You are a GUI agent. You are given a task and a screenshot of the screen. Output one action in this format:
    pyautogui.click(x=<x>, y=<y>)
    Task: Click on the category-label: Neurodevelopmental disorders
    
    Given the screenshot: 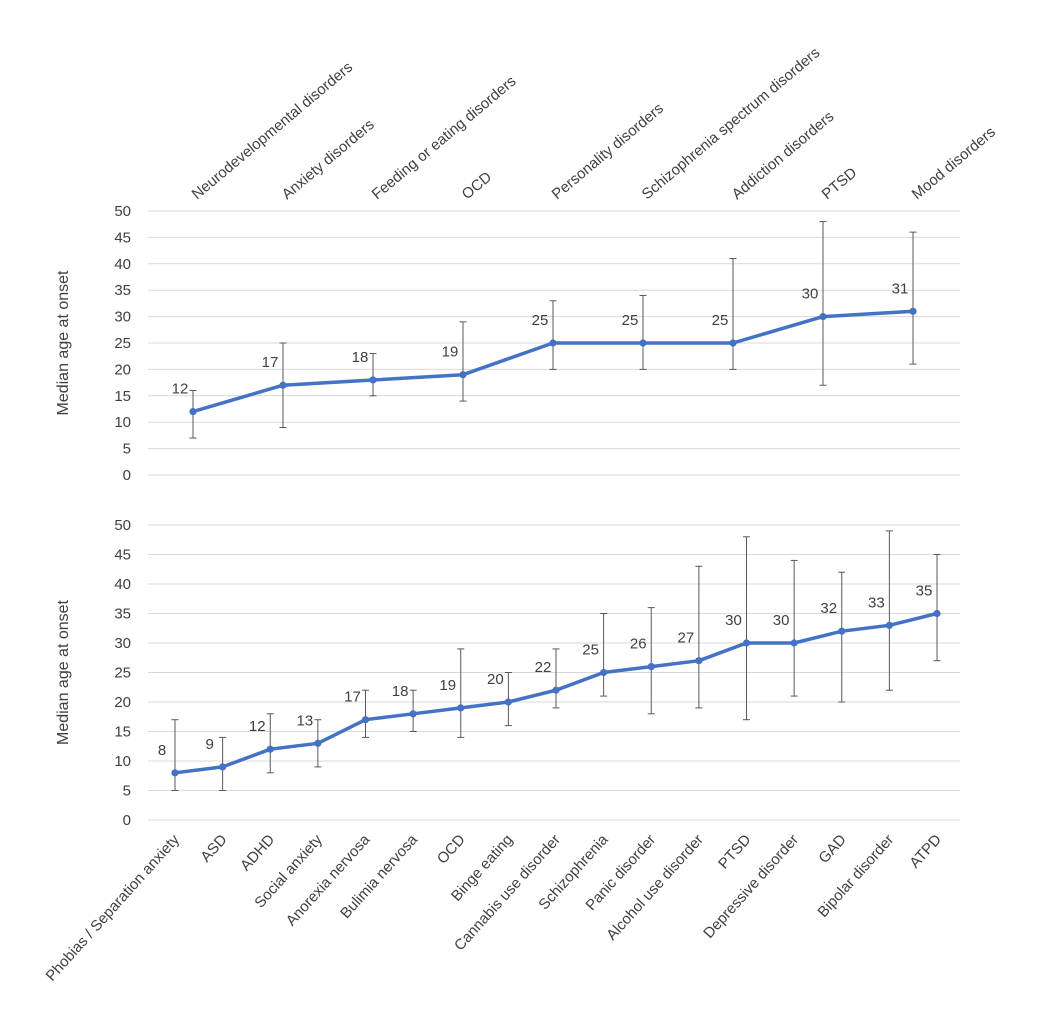 What is the action you would take?
    pyautogui.click(x=272, y=131)
    